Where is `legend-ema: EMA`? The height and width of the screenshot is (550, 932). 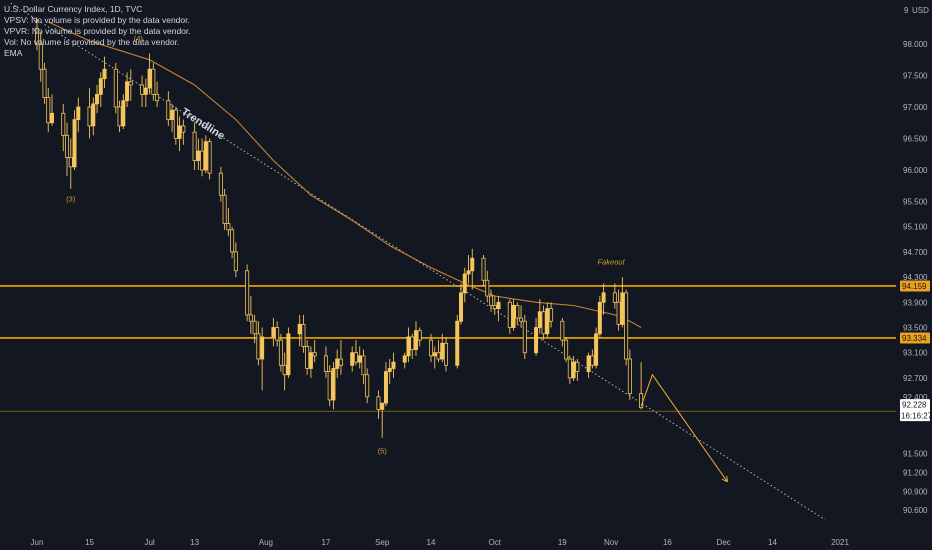 legend-ema: EMA is located at coordinates (13, 53).